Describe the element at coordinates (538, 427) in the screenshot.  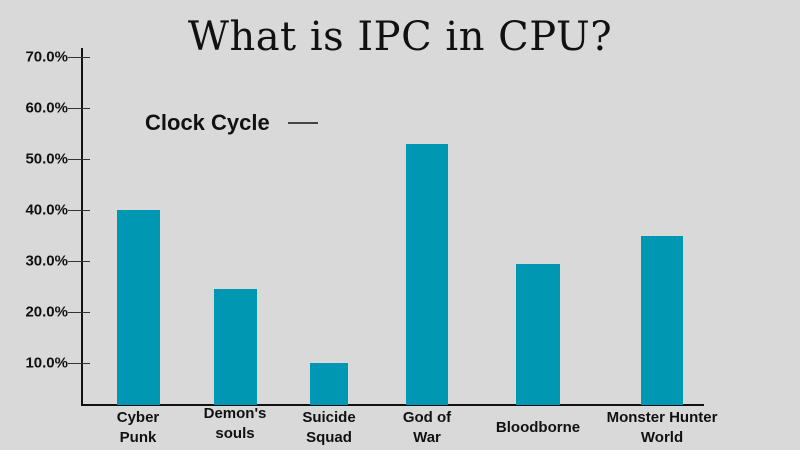
I see `x-tick-label: Bloodborne` at that location.